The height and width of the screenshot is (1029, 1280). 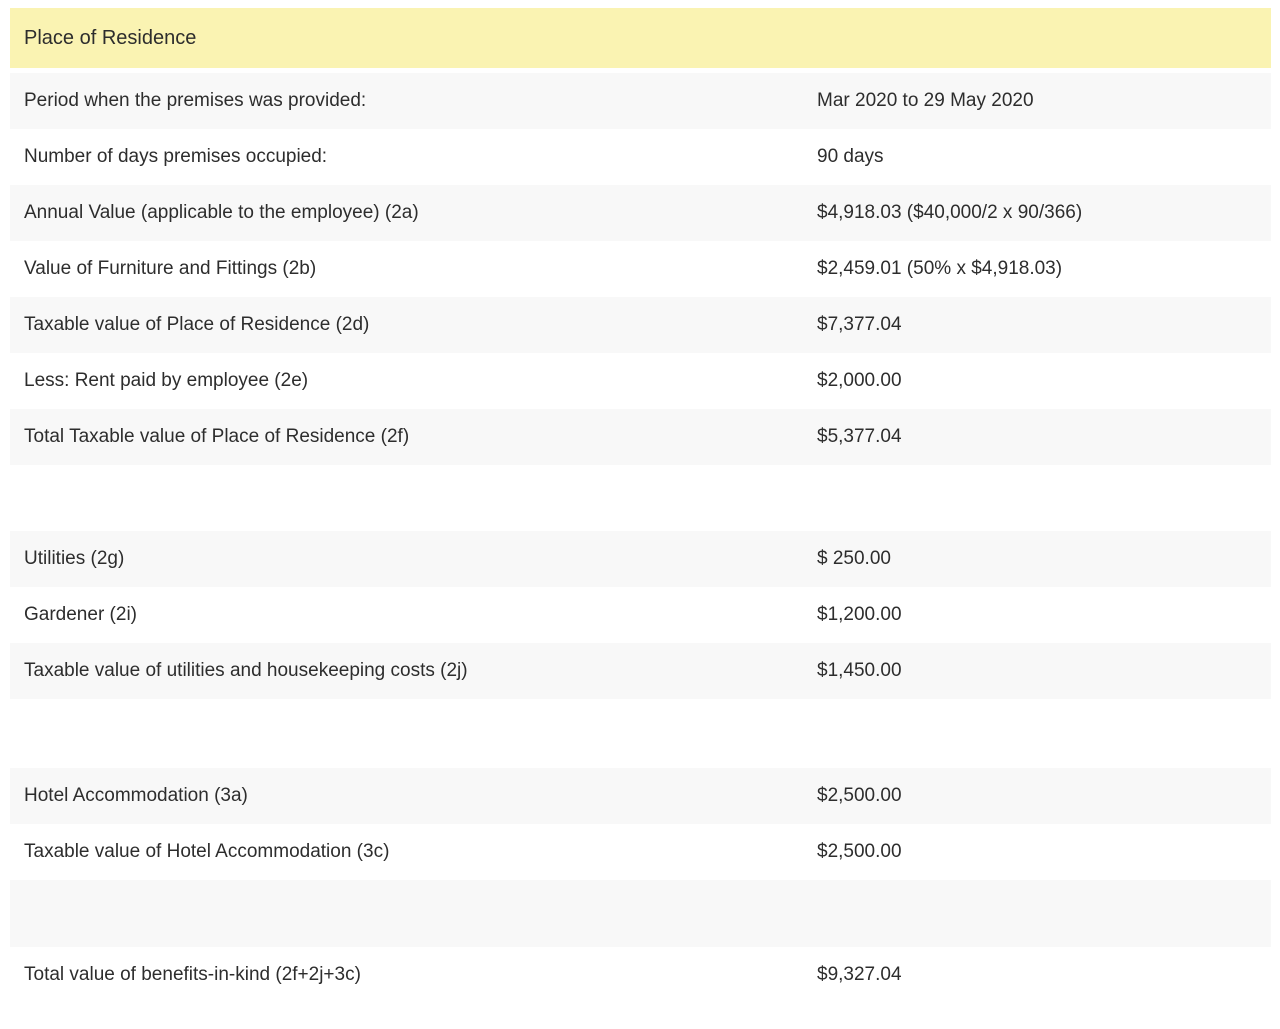 I want to click on row-label: Less: Rent paid by employee (2e), so click(x=166, y=380).